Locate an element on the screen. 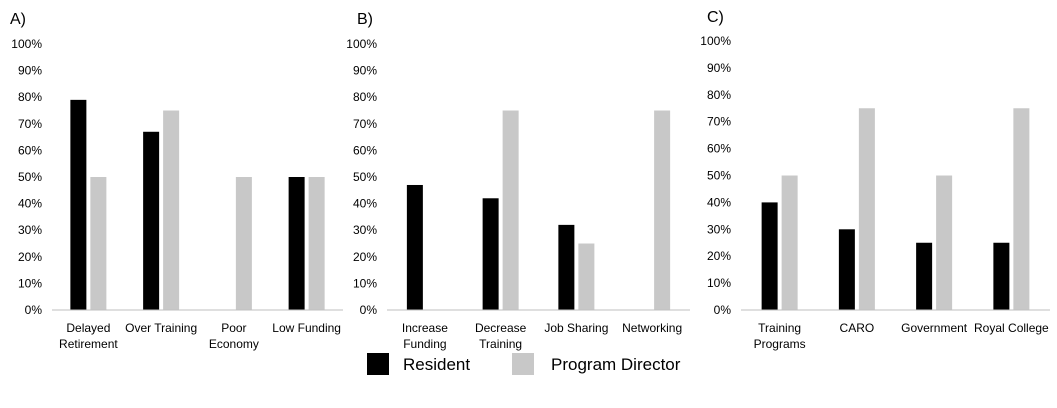  x-tick-label: Funding is located at coordinates (424, 344).